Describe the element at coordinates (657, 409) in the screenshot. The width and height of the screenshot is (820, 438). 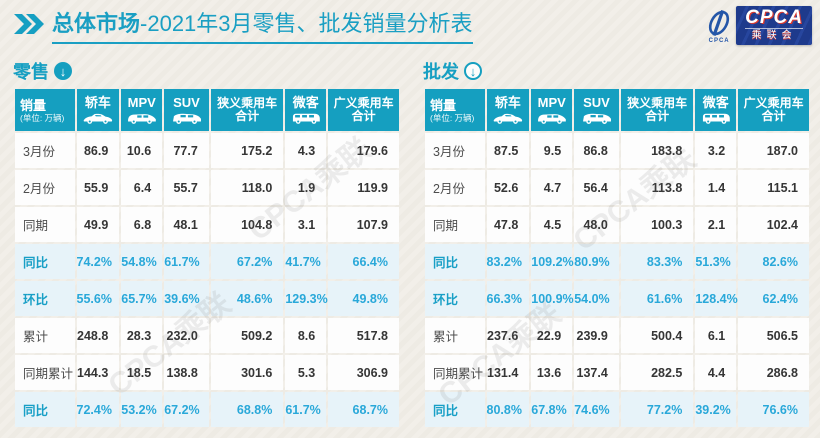
I see `value-cell: 77.2%` at that location.